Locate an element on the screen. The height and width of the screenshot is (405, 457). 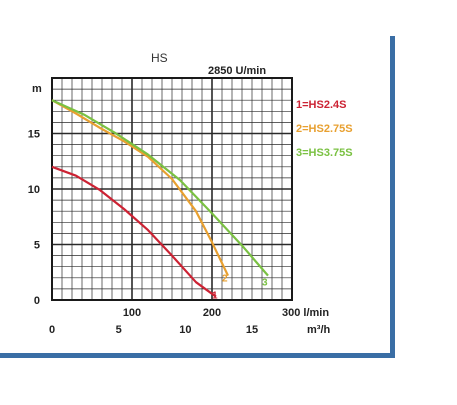
y-tick-label: 0 is located at coordinates (37, 301).